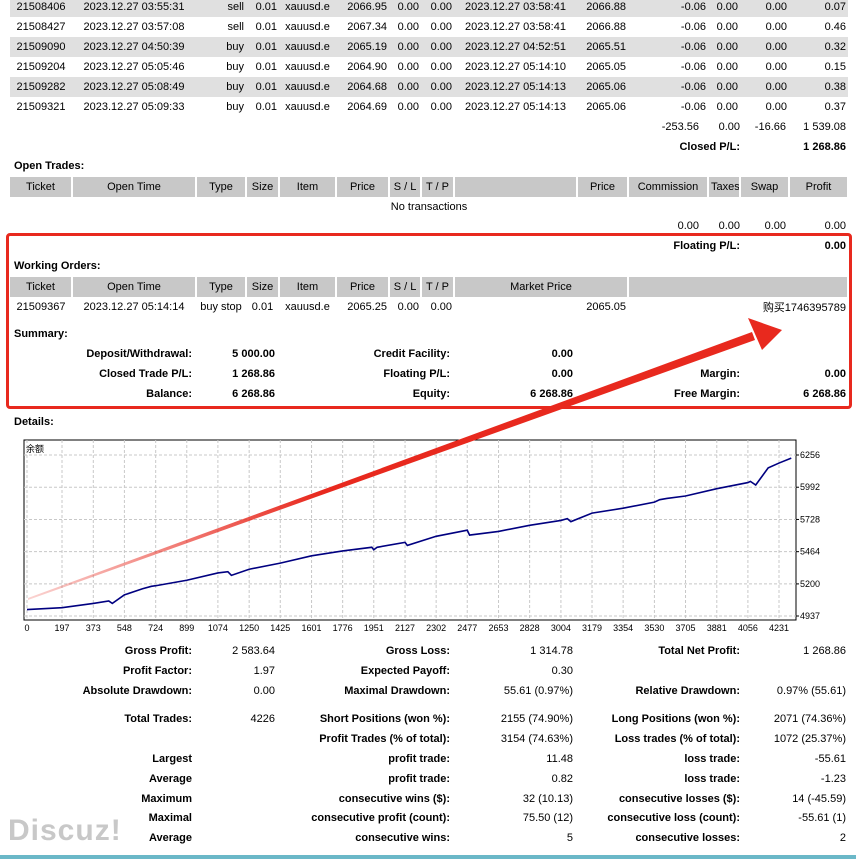 The height and width of the screenshot is (859, 856). Describe the element at coordinates (402, 838) in the screenshot. I see `stat-label: consecutive wins:` at that location.